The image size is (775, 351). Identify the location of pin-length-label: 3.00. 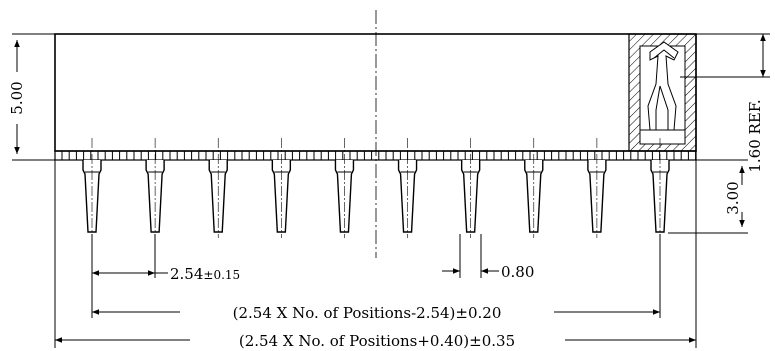
(733, 197).